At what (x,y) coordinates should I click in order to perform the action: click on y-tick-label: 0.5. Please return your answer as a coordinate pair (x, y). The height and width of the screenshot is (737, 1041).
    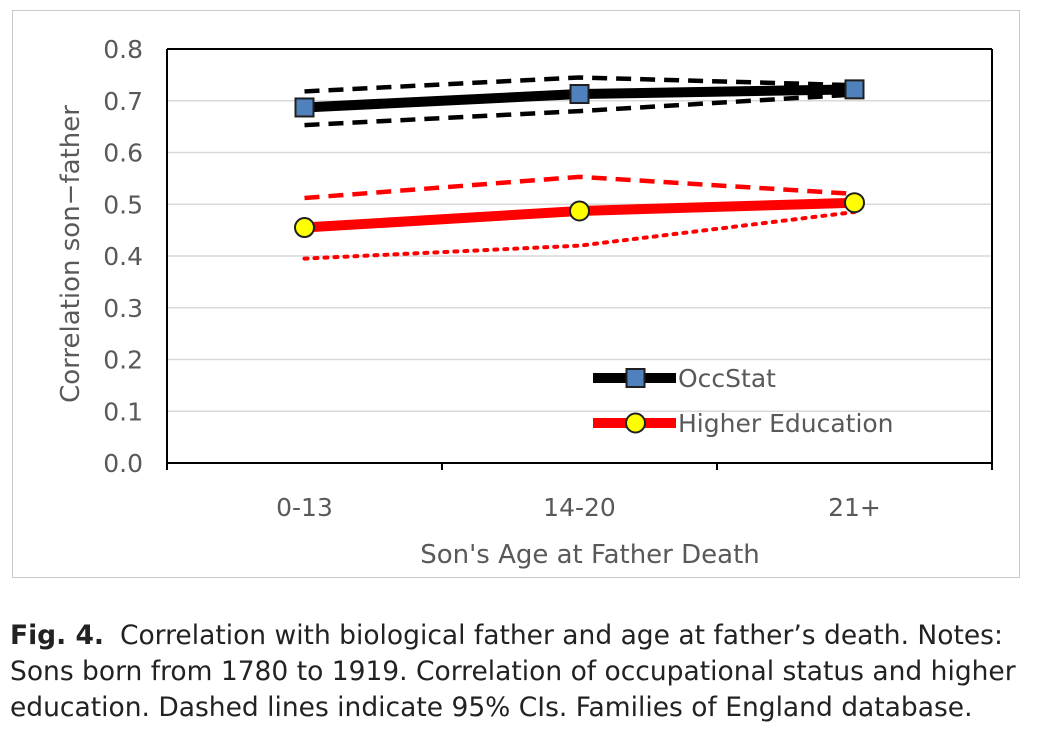
    Looking at the image, I should click on (123, 204).